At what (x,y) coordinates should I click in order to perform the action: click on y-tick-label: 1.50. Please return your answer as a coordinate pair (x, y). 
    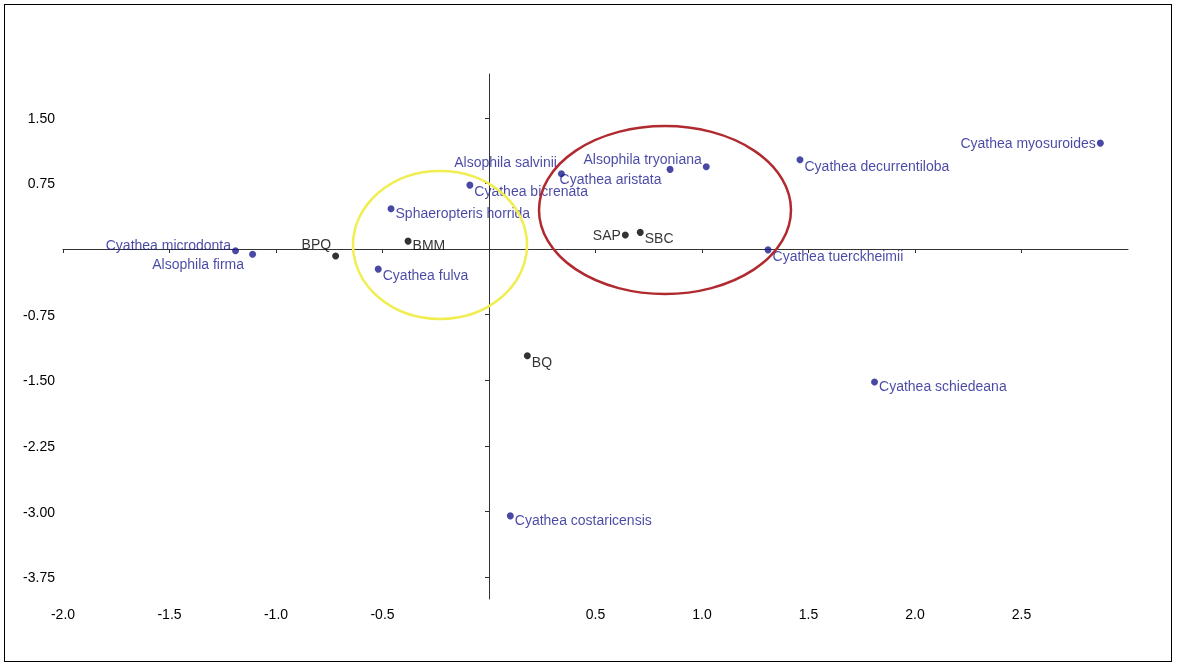
    Looking at the image, I should click on (41, 117).